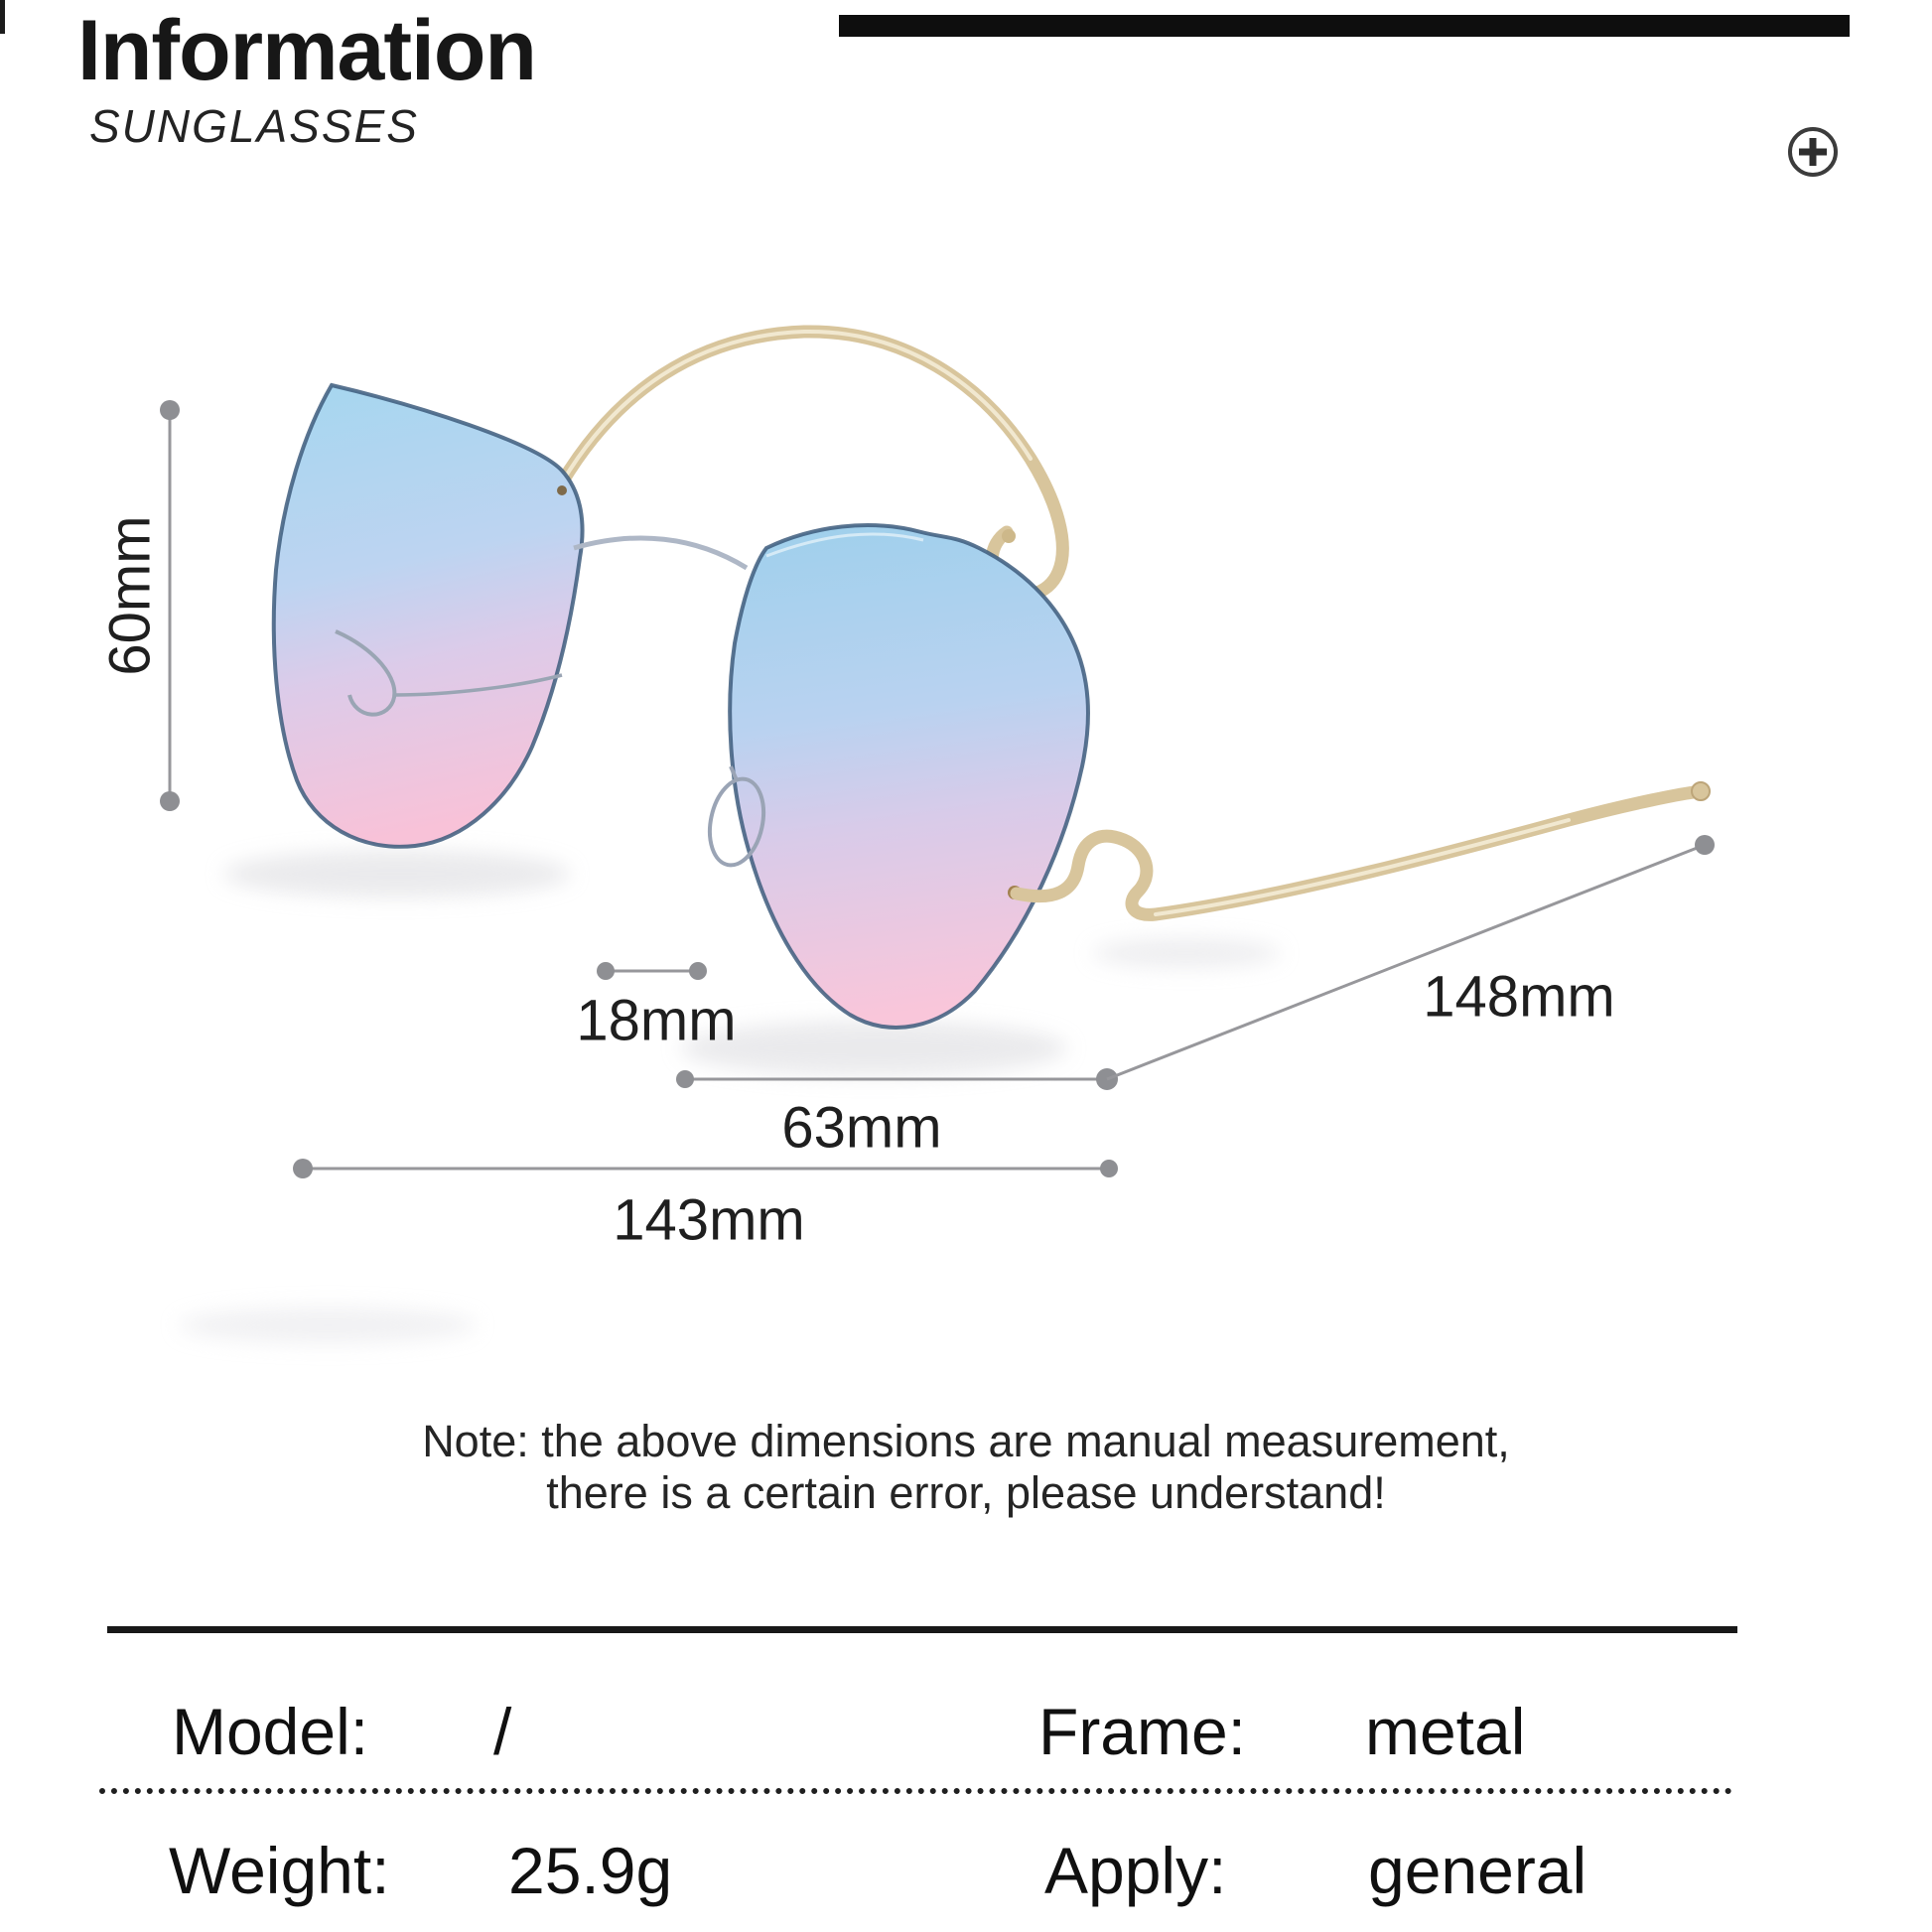 The height and width of the screenshot is (1932, 1932). Describe the element at coordinates (130, 595) in the screenshot. I see `dimension-label-lens-height: 60mm` at that location.